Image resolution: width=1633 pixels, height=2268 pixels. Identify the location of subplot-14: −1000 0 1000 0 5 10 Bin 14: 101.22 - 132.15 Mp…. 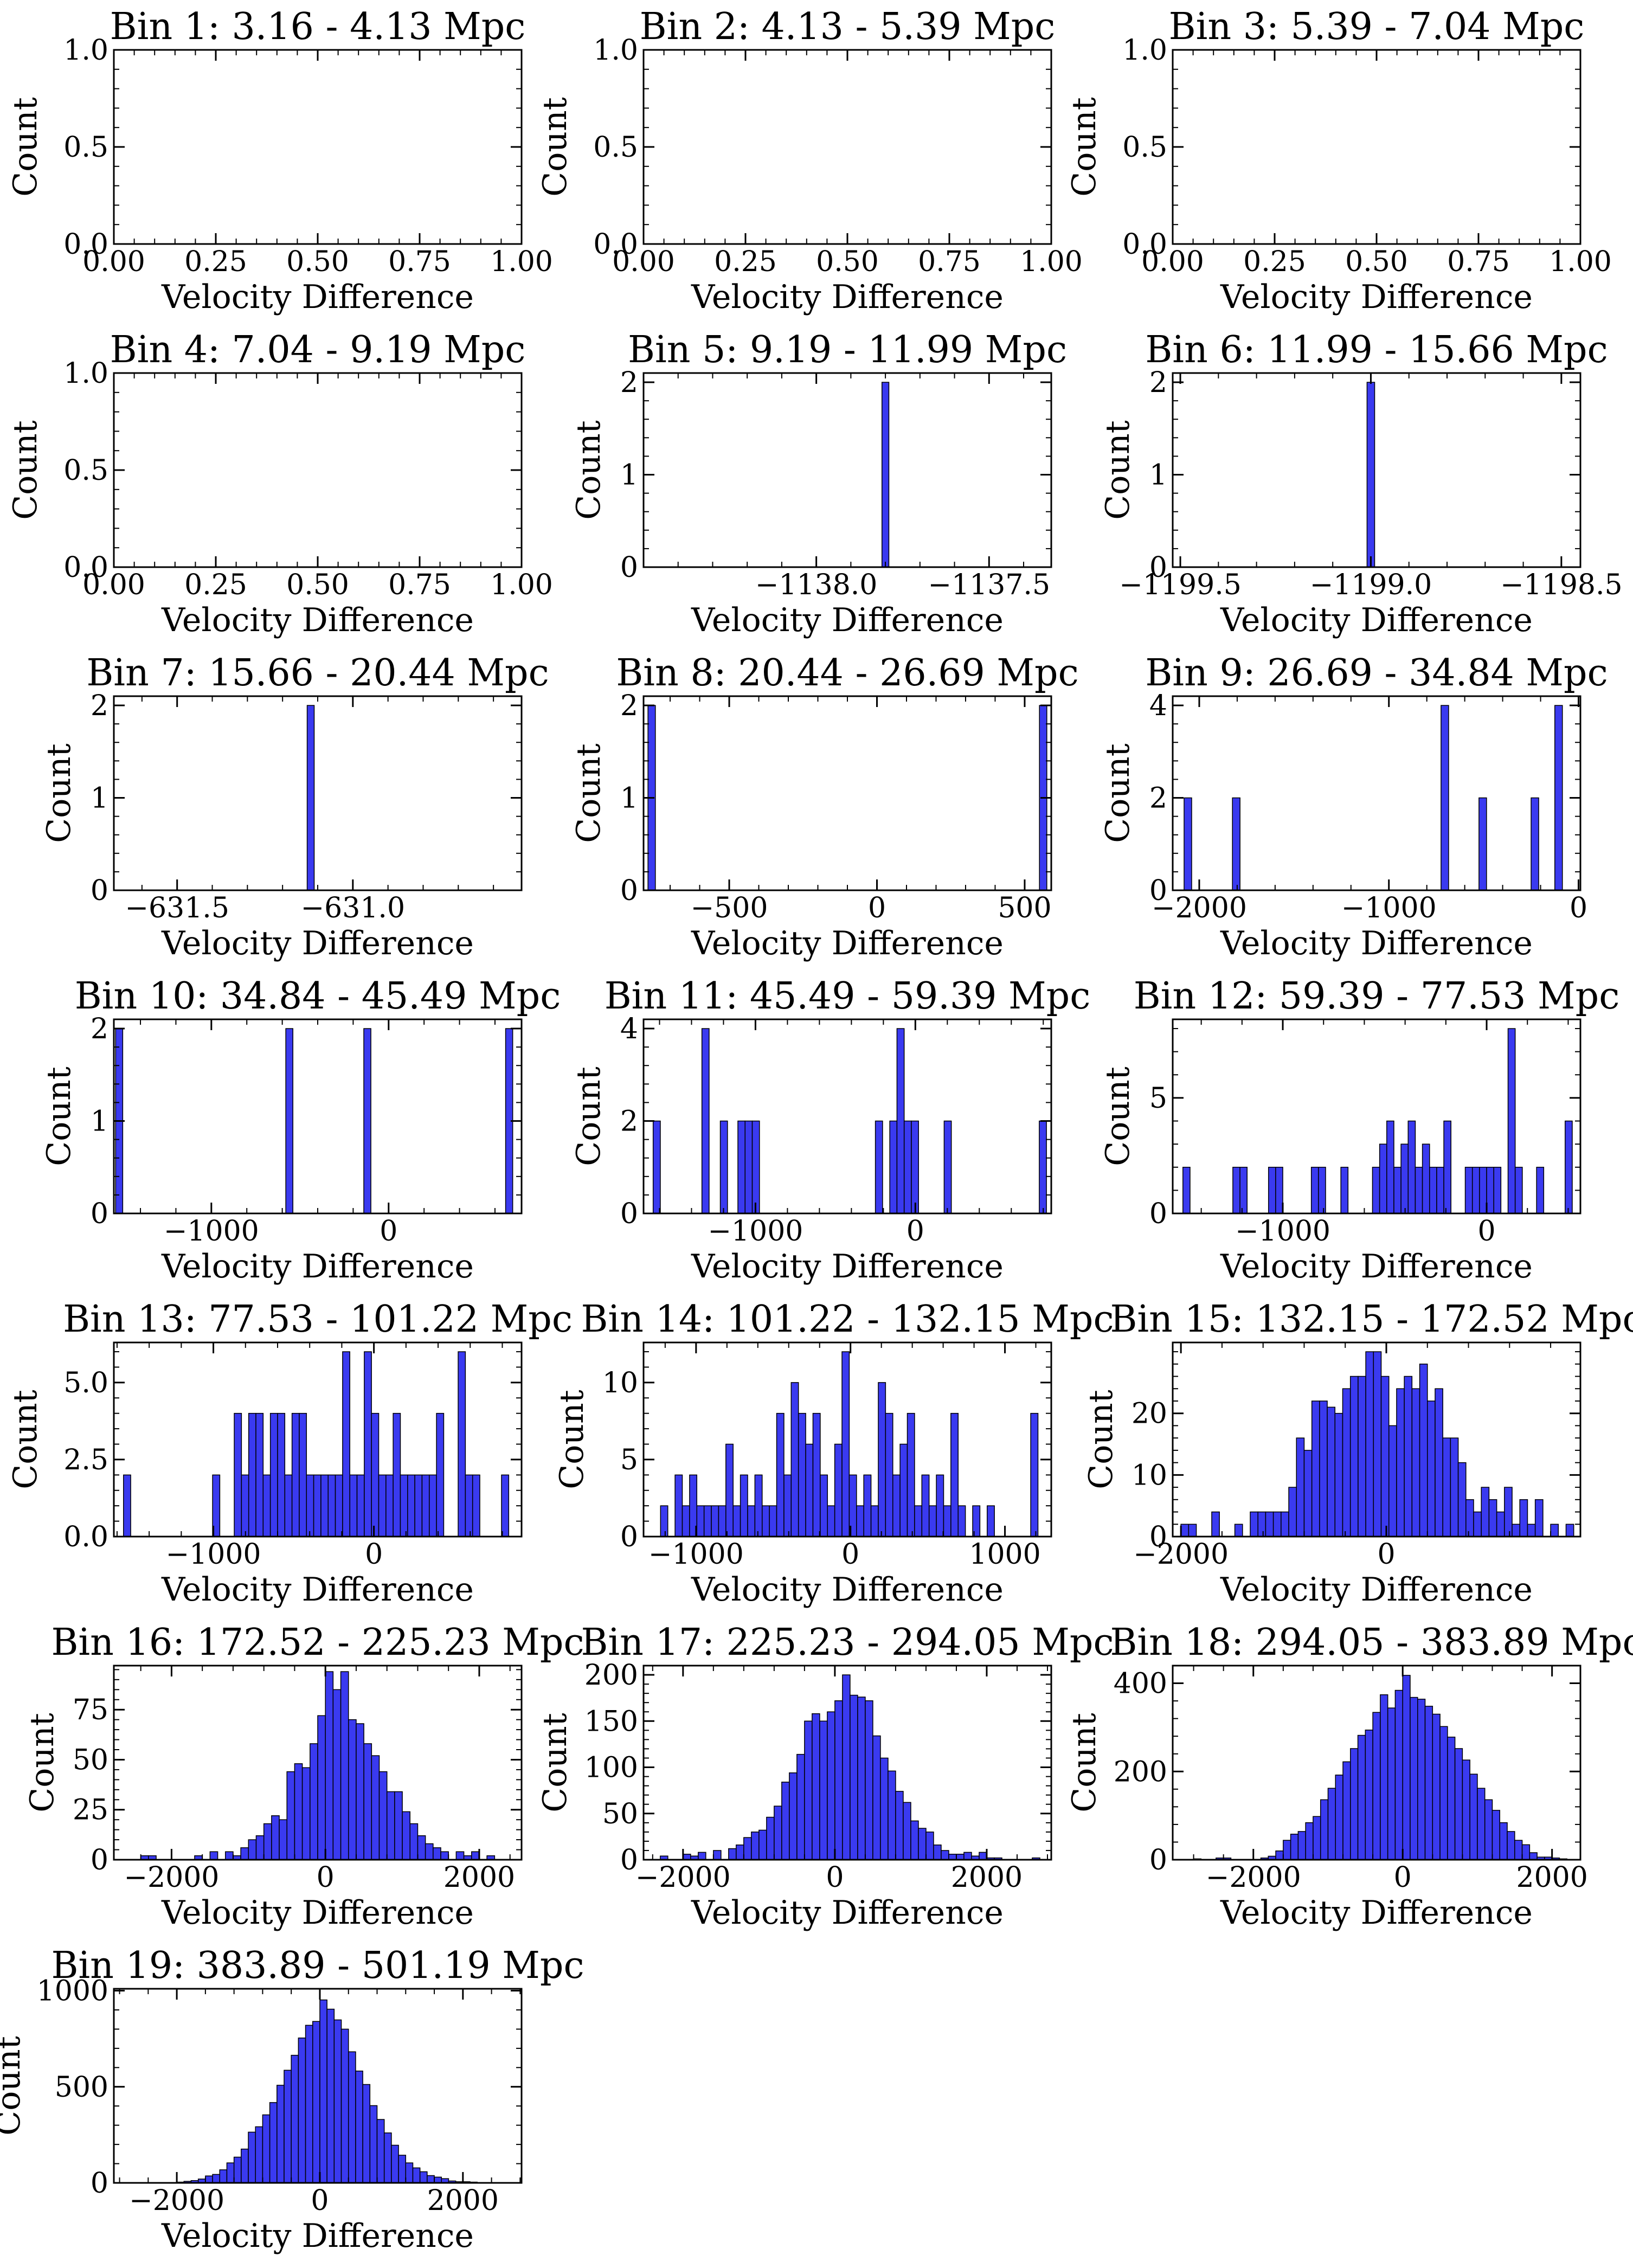
(833, 1453).